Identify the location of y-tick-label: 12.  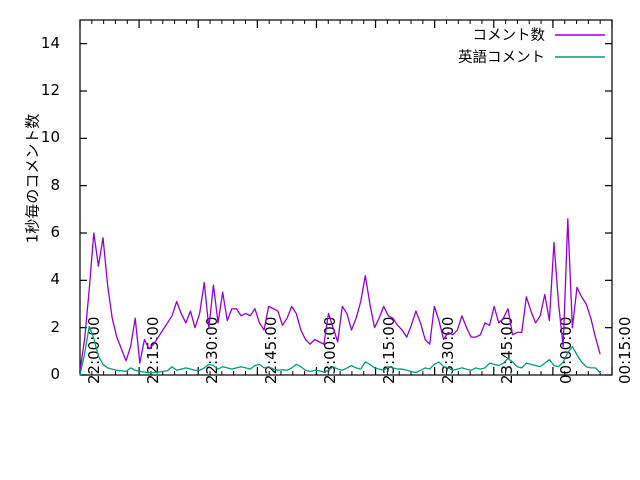
(50, 90).